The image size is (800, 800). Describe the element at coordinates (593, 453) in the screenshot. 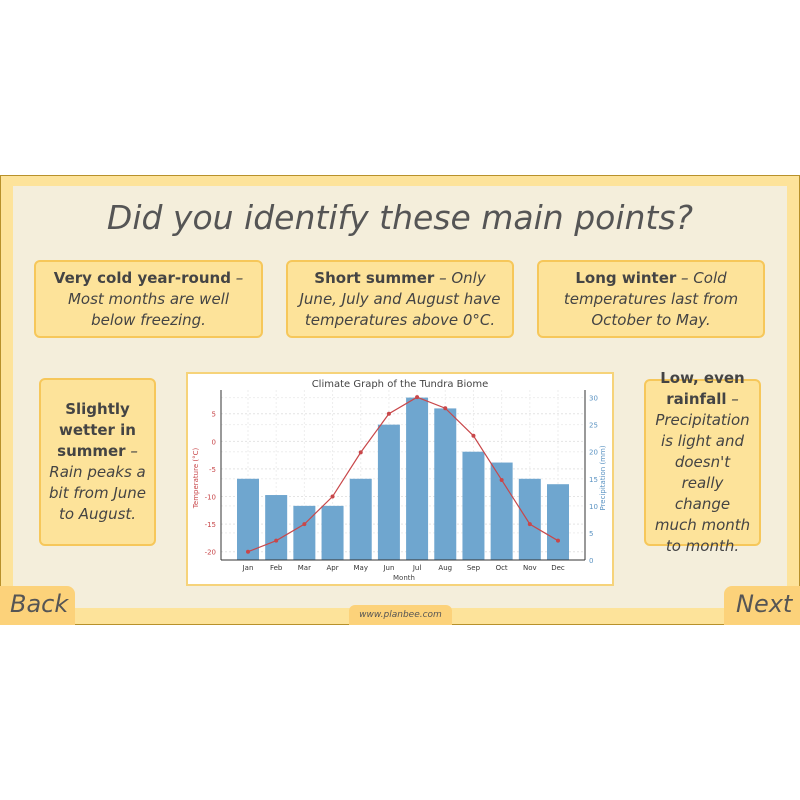

I see `right-tick-label: 20` at that location.